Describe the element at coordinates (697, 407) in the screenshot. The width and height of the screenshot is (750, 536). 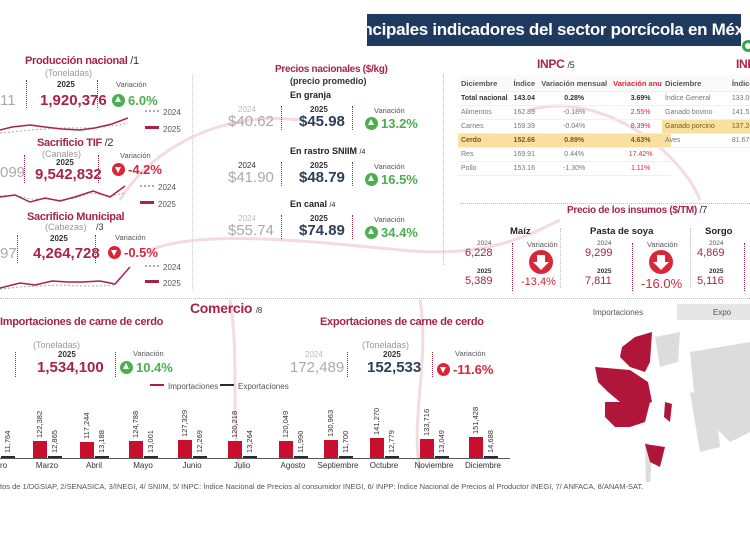
I see `map-other-countries` at that location.